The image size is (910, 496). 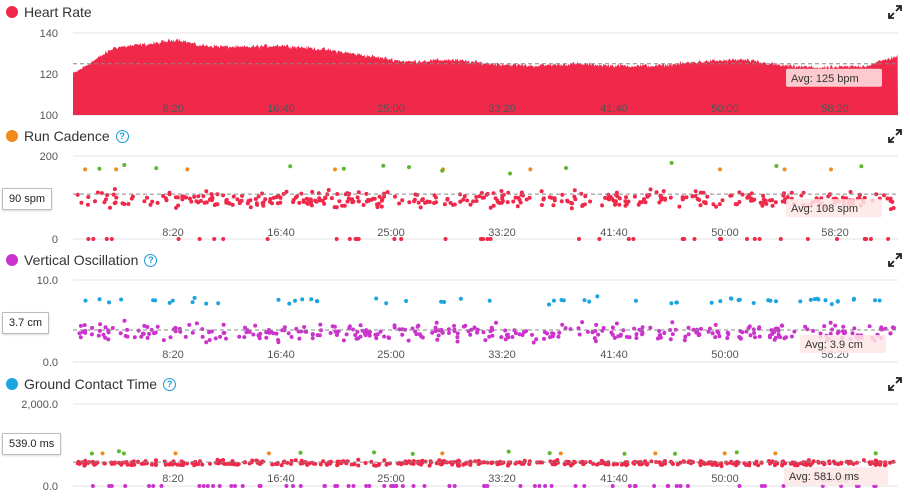 I want to click on contact-expand-icon, so click(x=895, y=384).